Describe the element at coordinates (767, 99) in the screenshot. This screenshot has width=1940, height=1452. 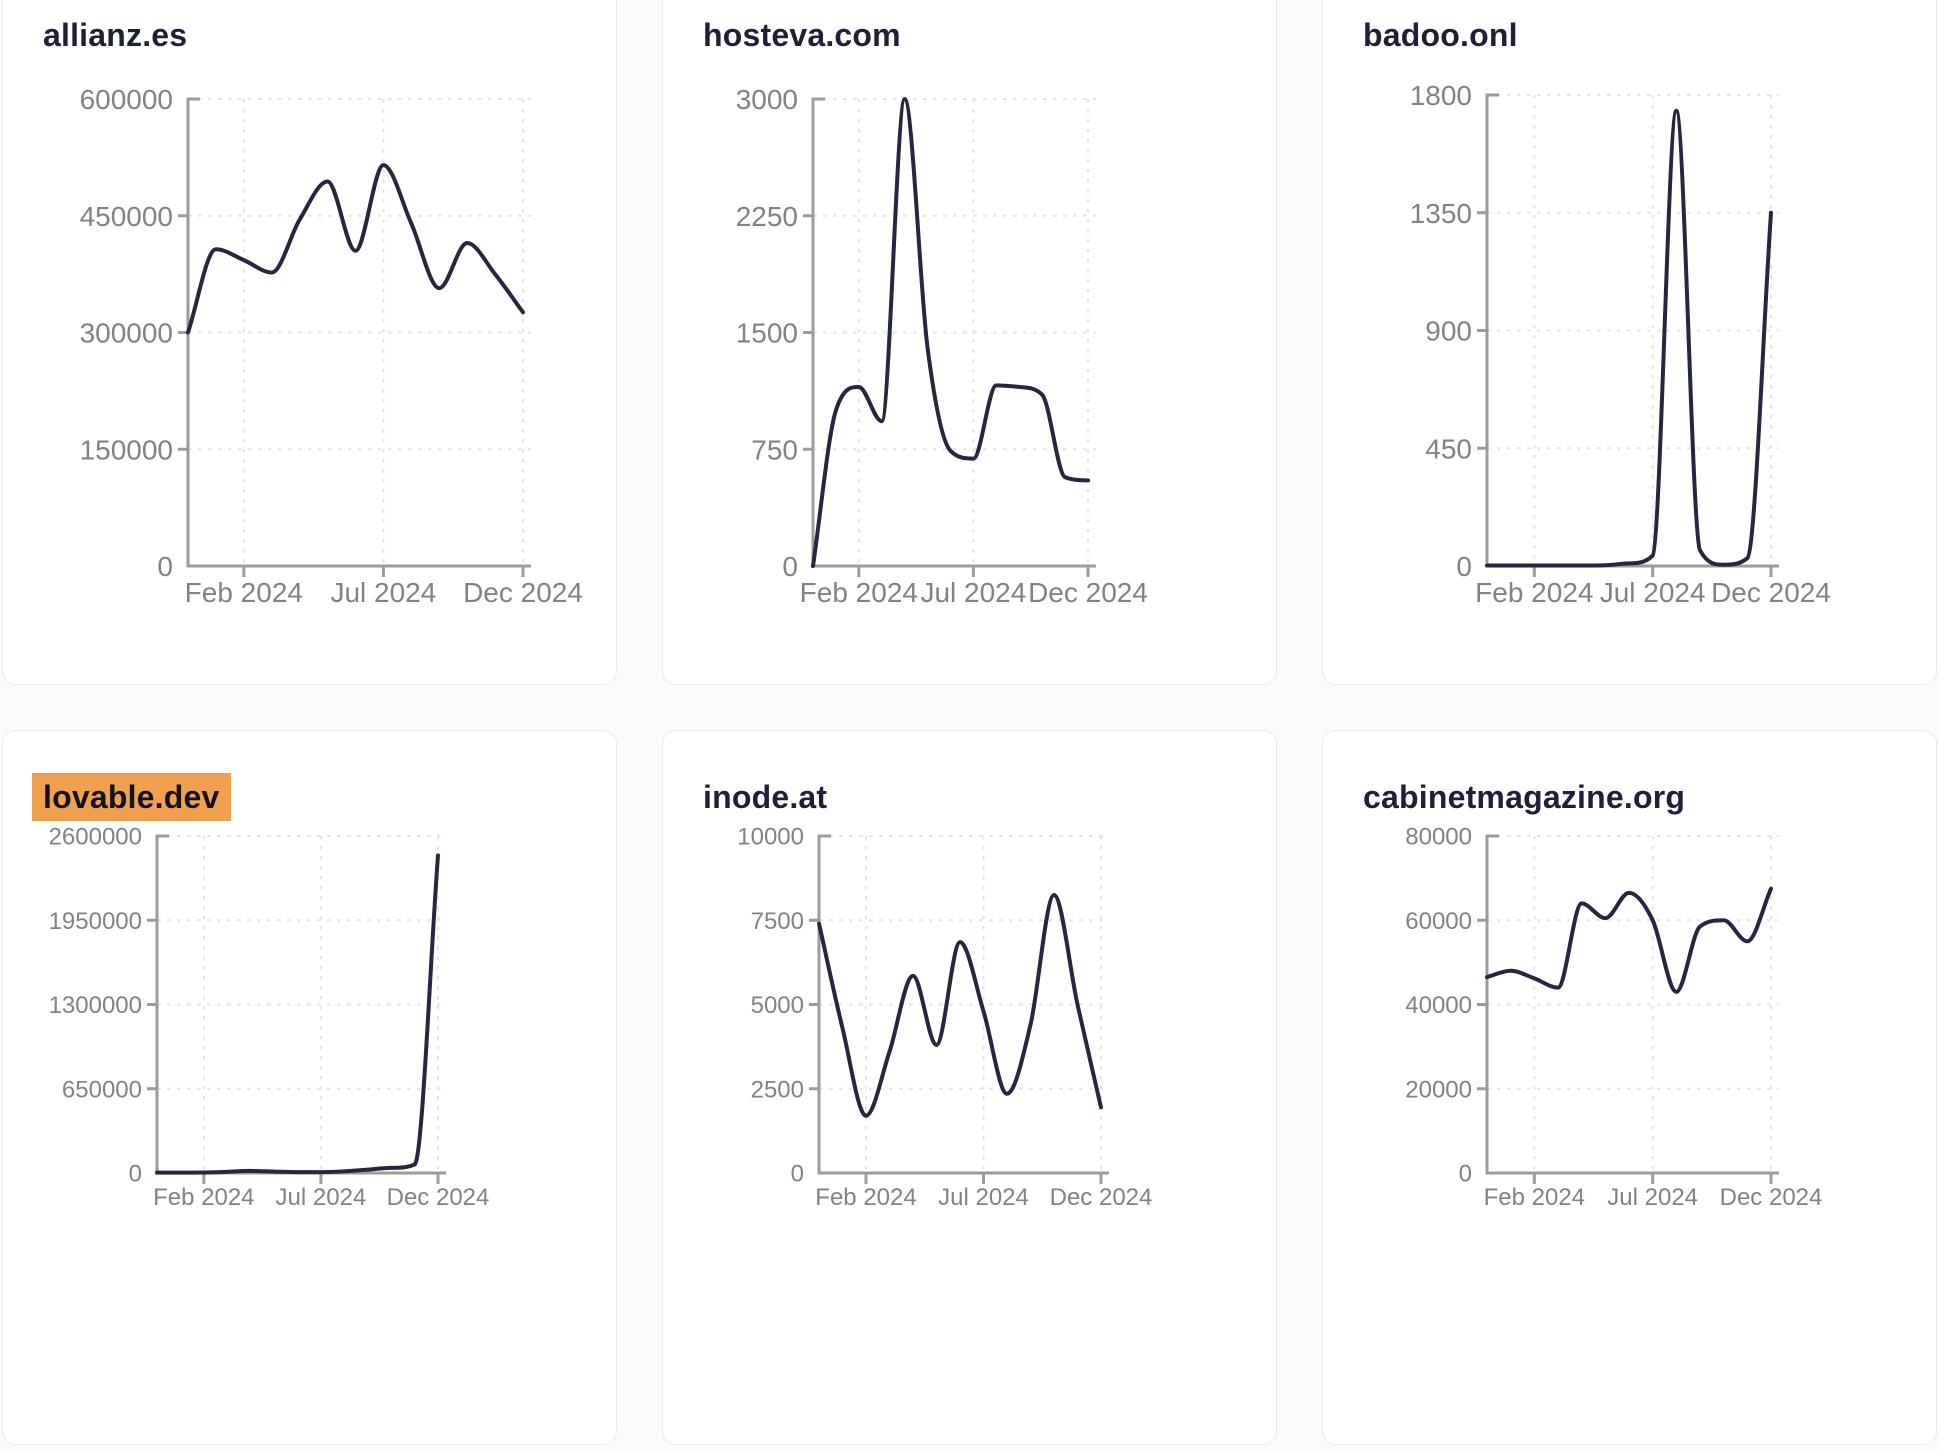
I see `svg-text: 3000` at that location.